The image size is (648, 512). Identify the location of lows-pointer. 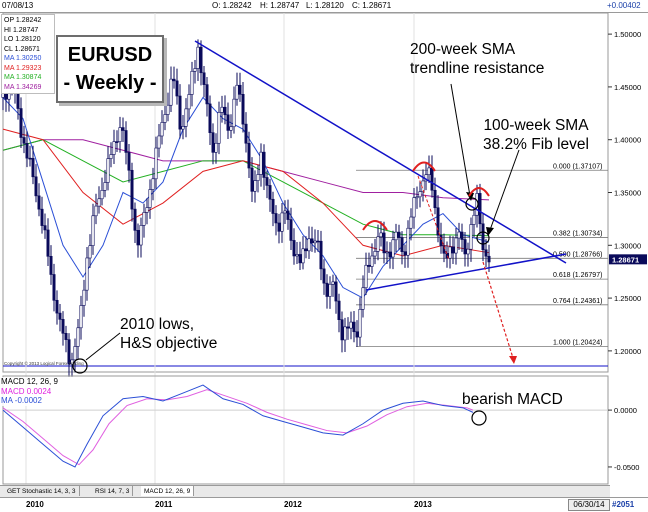
(103, 346).